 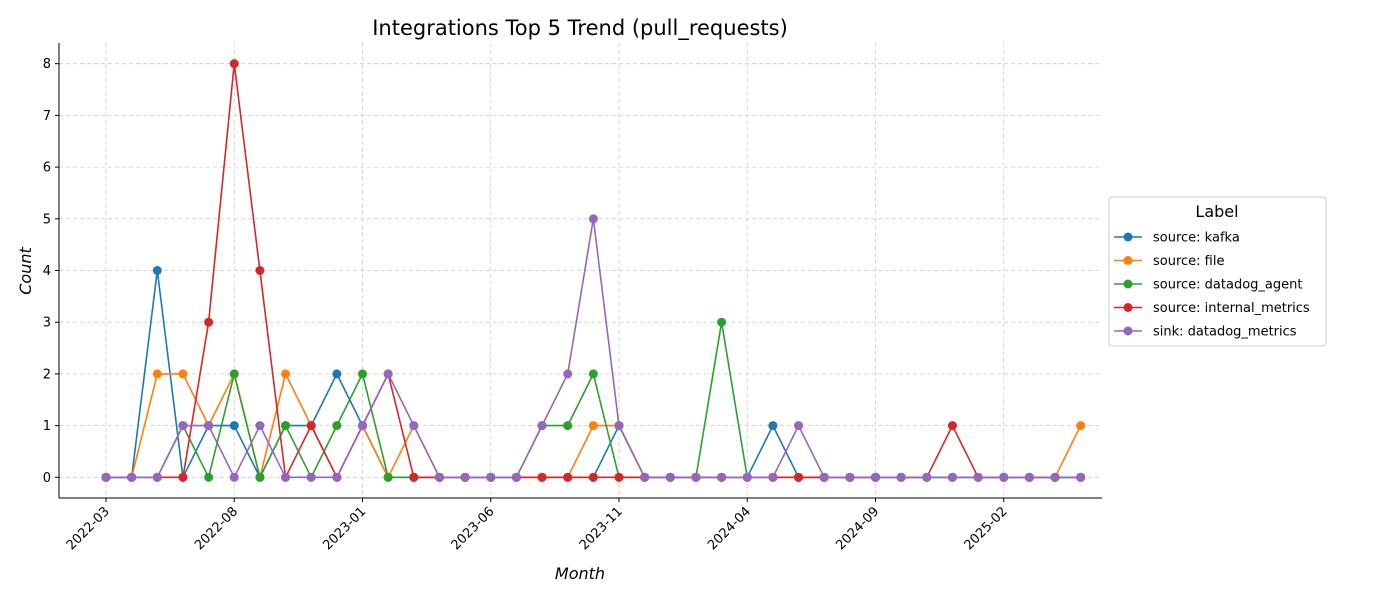 What do you see at coordinates (1216, 211) in the screenshot?
I see `legend-title: Label` at bounding box center [1216, 211].